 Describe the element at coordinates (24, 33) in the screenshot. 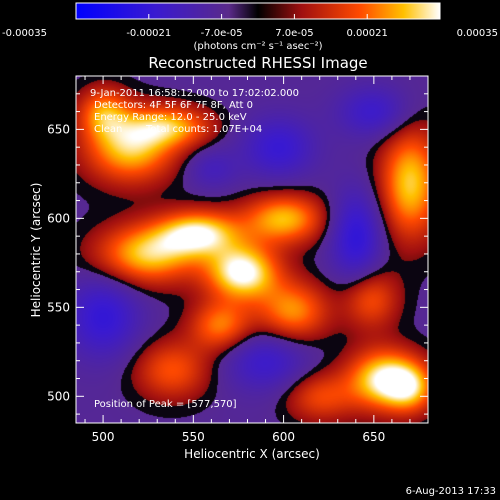

I see `colorbar-tick-label: -0.00035` at that location.